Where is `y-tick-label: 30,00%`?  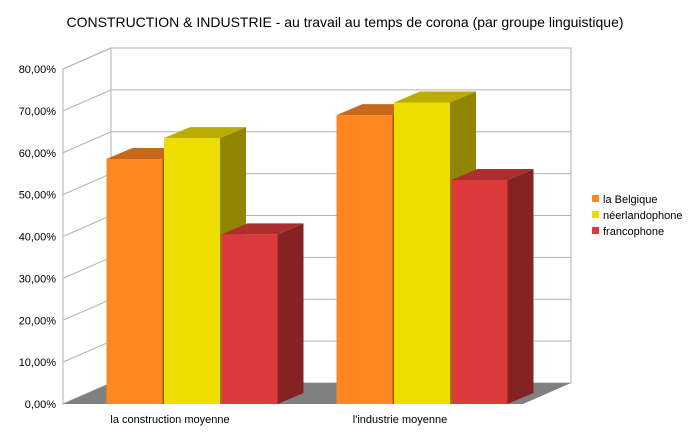 y-tick-label: 30,00% is located at coordinates (38, 279).